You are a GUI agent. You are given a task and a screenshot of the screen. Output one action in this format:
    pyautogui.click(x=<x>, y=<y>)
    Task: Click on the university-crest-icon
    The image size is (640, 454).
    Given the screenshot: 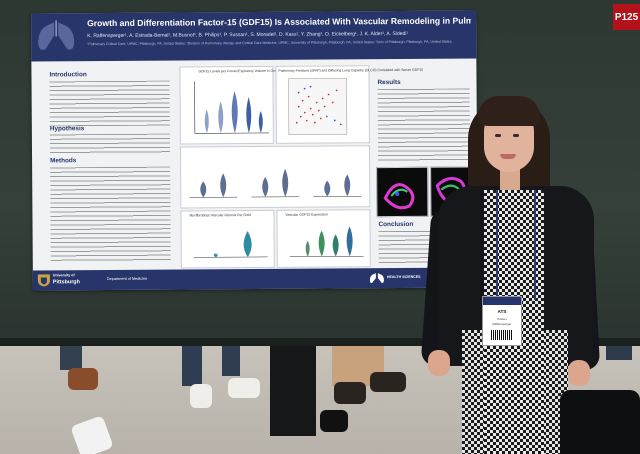 What is the action you would take?
    pyautogui.click(x=43, y=280)
    